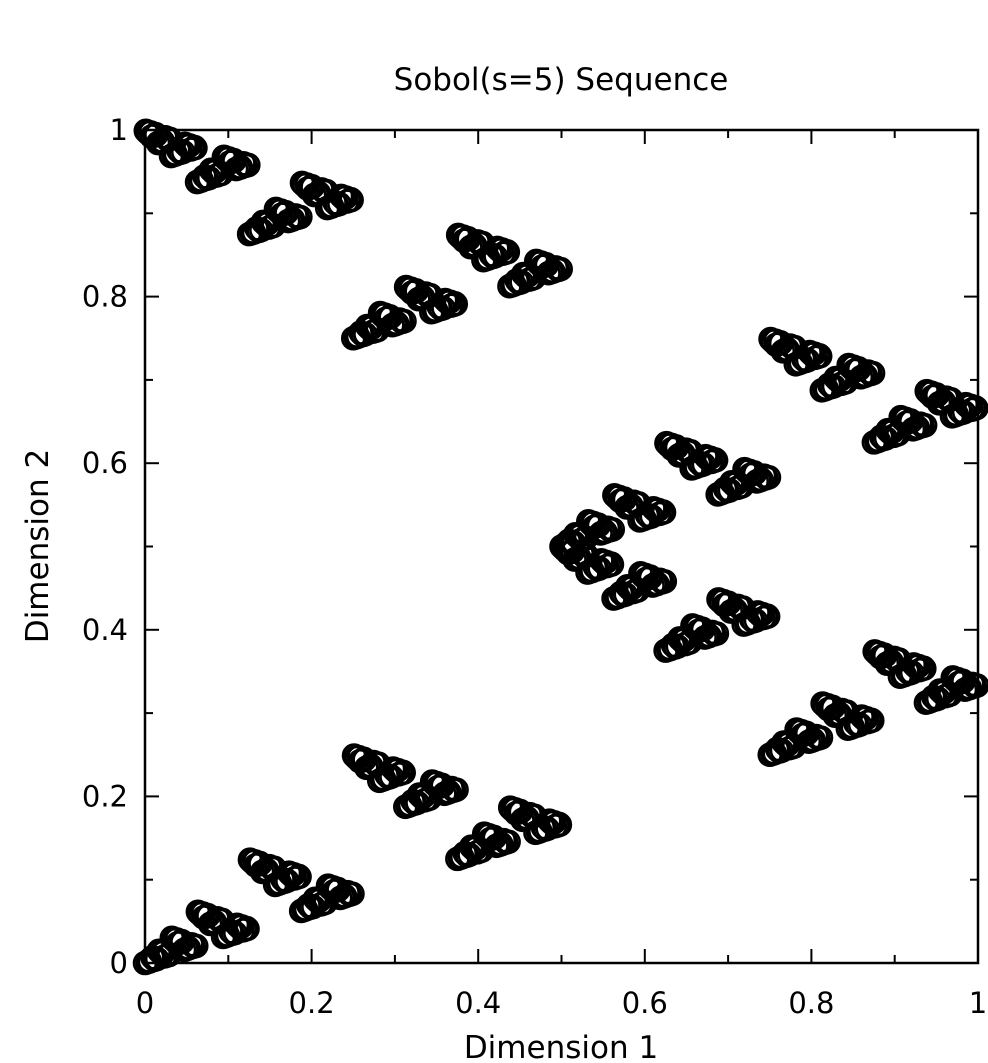  What do you see at coordinates (119, 963) in the screenshot?
I see `y-tick-label: 0` at bounding box center [119, 963].